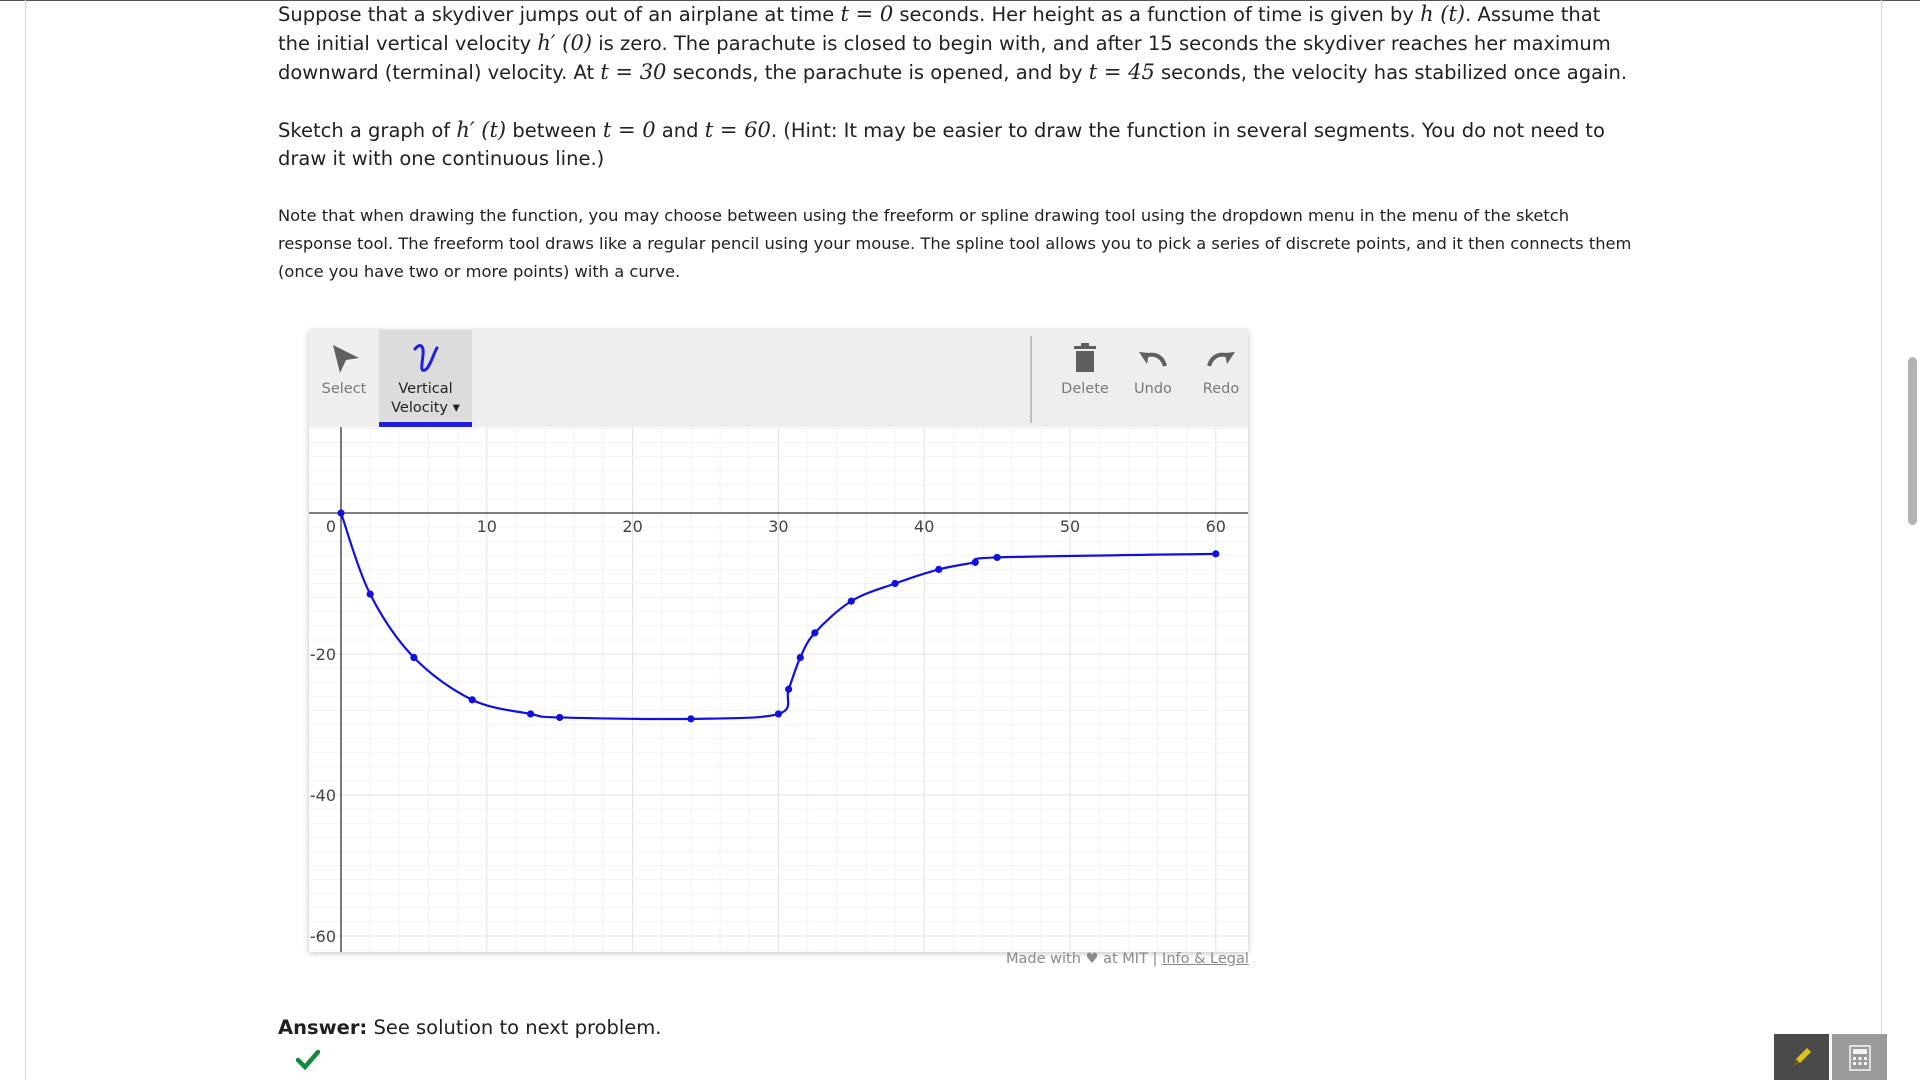  What do you see at coordinates (1221, 359) in the screenshot?
I see `redo-icon` at bounding box center [1221, 359].